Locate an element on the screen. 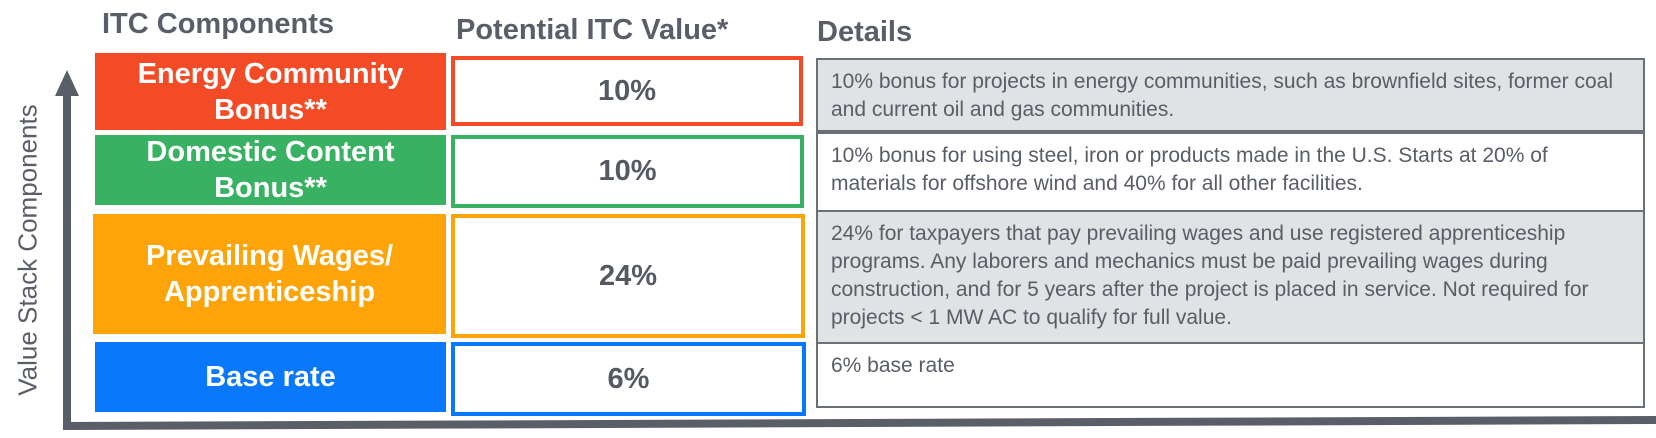 The image size is (1656, 438). component-label-line1: Energy Community is located at coordinates (270, 73).